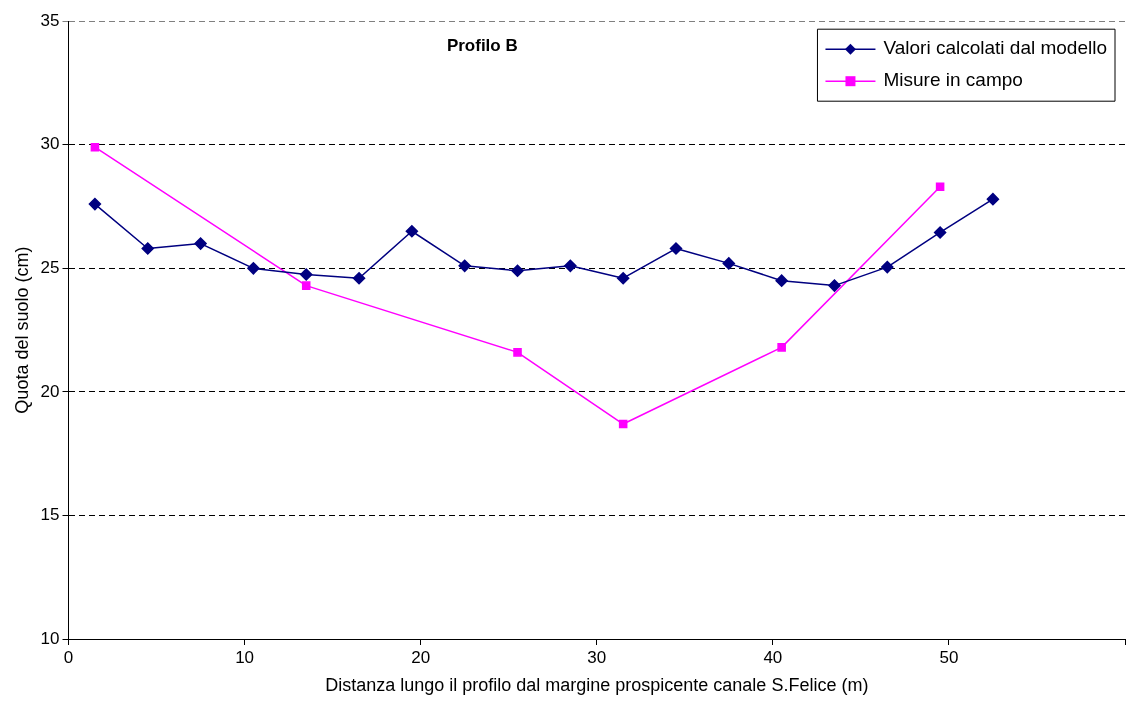 The width and height of the screenshot is (1140, 709). What do you see at coordinates (773, 657) in the screenshot?
I see `x-tick-label: 40` at bounding box center [773, 657].